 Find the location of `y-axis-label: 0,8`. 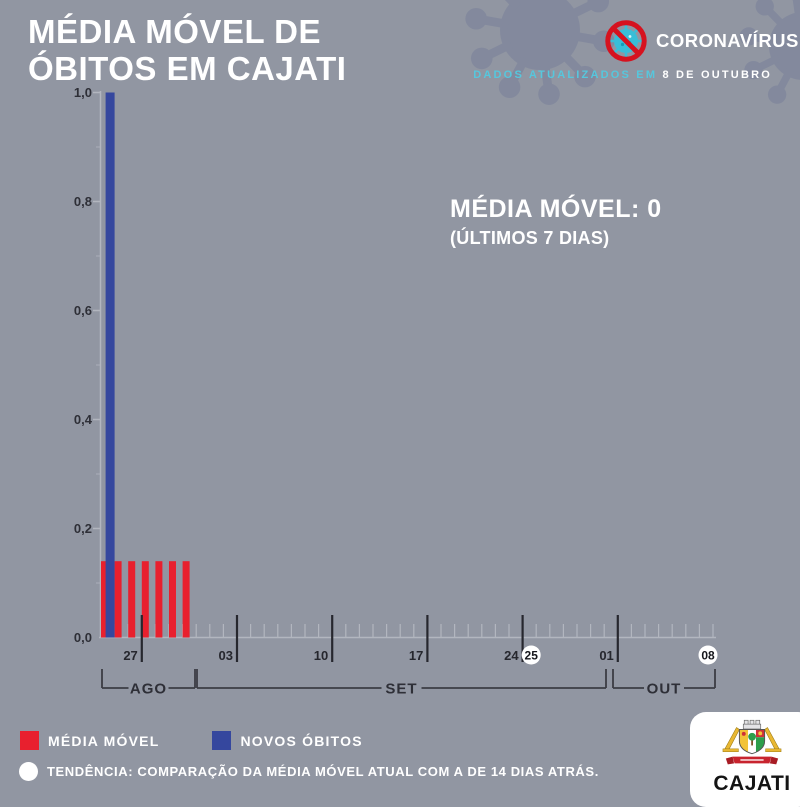

y-axis-label: 0,8 is located at coordinates (83, 201).